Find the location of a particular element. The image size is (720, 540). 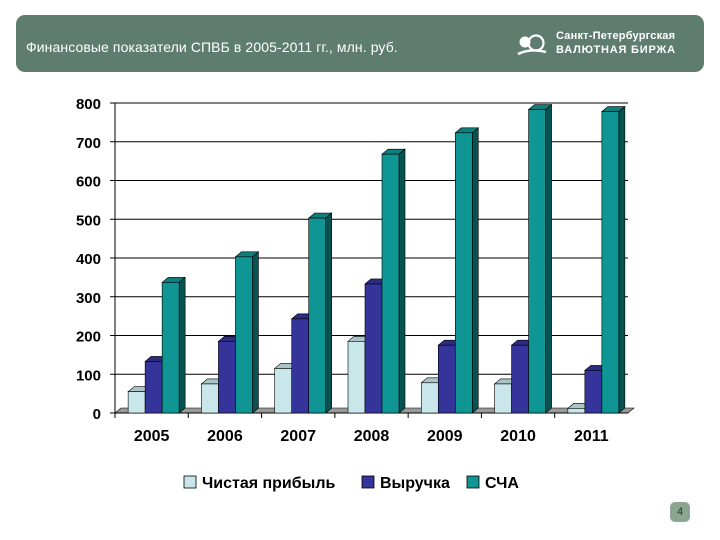

y-tick-label: 700 is located at coordinates (88, 143).